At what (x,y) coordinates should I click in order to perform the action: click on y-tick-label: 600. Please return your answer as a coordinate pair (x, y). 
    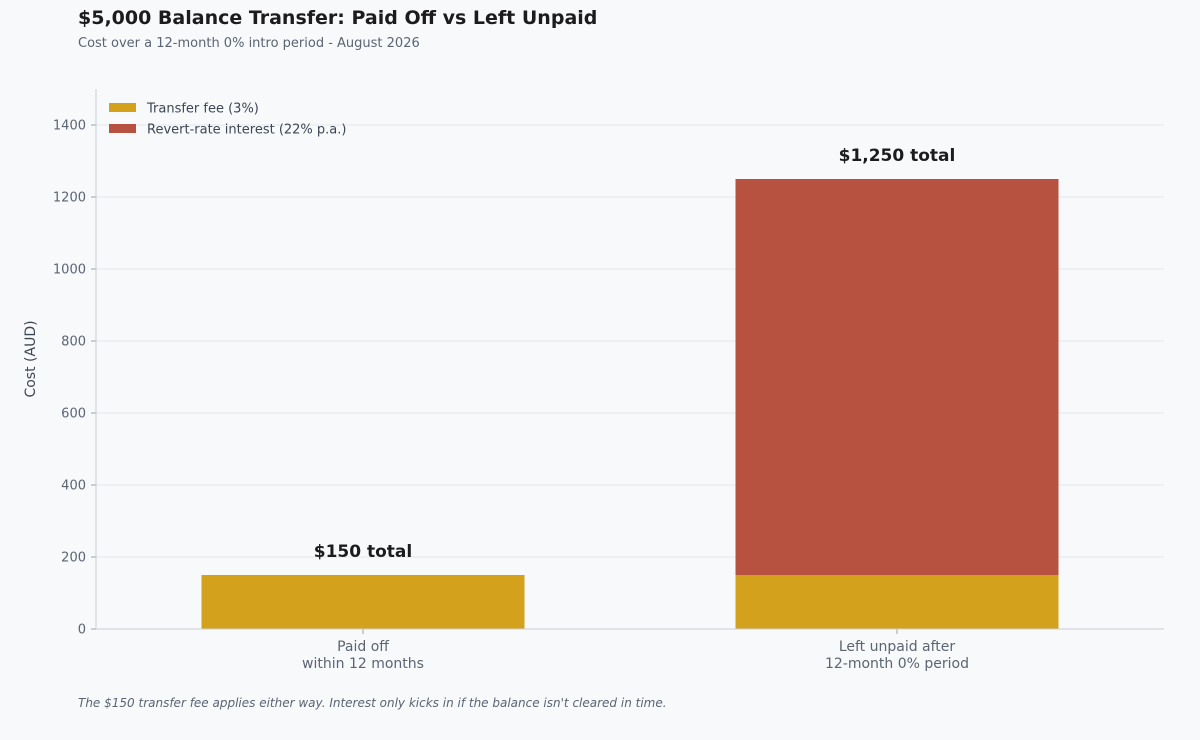
    Looking at the image, I should click on (73, 414).